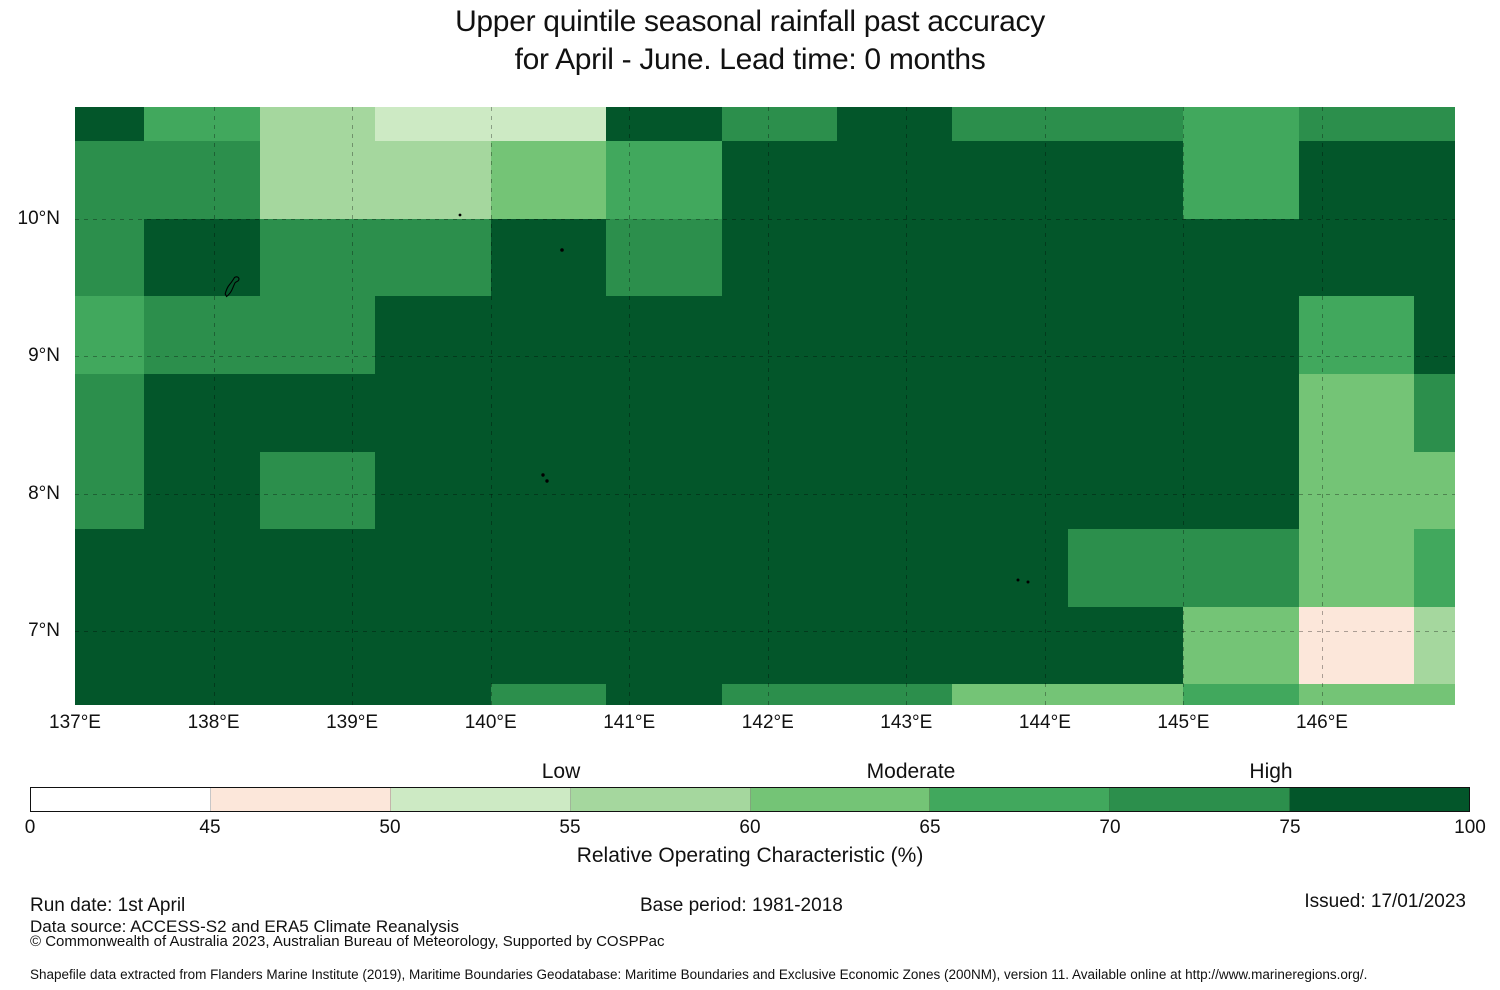  Describe the element at coordinates (750, 855) in the screenshot. I see `colorbar-axis-title: Relative Operating Characteristic (%)` at that location.